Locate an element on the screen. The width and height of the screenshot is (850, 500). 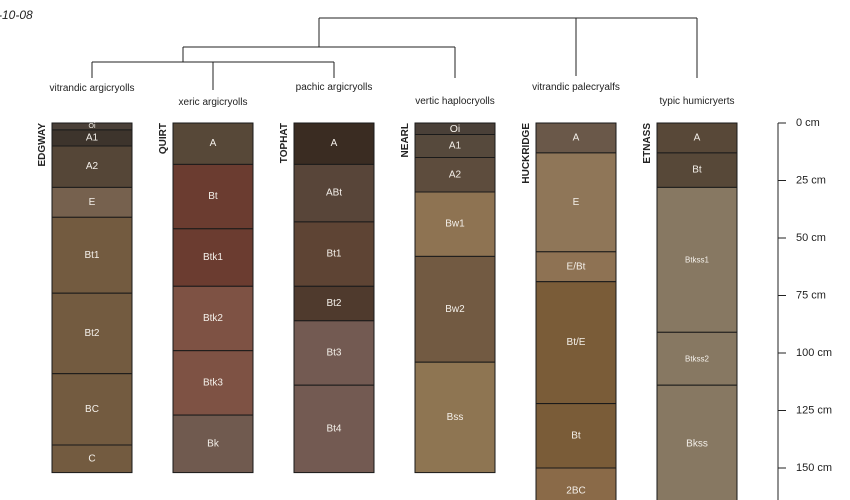
horizon-label: Bt4 is located at coordinates (333, 428).